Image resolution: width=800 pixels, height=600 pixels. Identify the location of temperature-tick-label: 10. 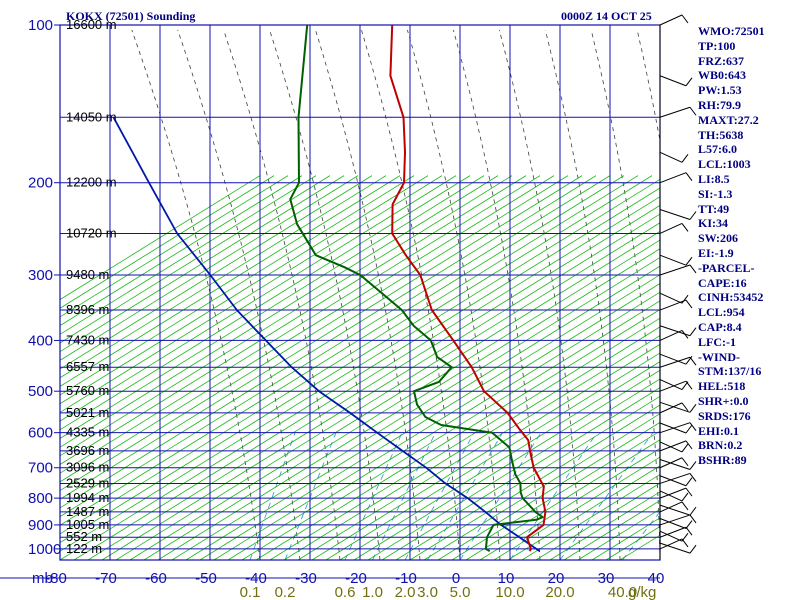
(506, 578).